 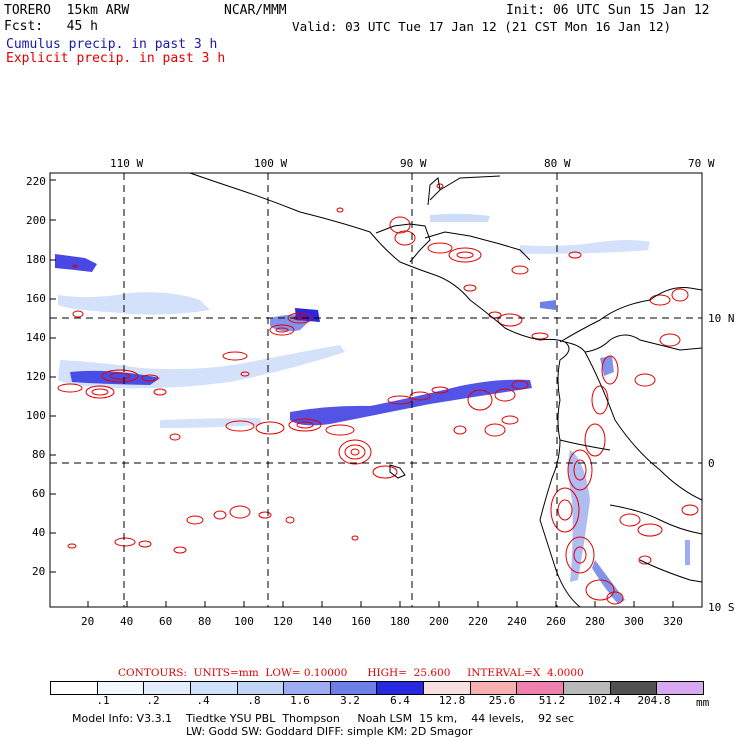 What do you see at coordinates (126, 621) in the screenshot?
I see `x-tick: 40` at bounding box center [126, 621].